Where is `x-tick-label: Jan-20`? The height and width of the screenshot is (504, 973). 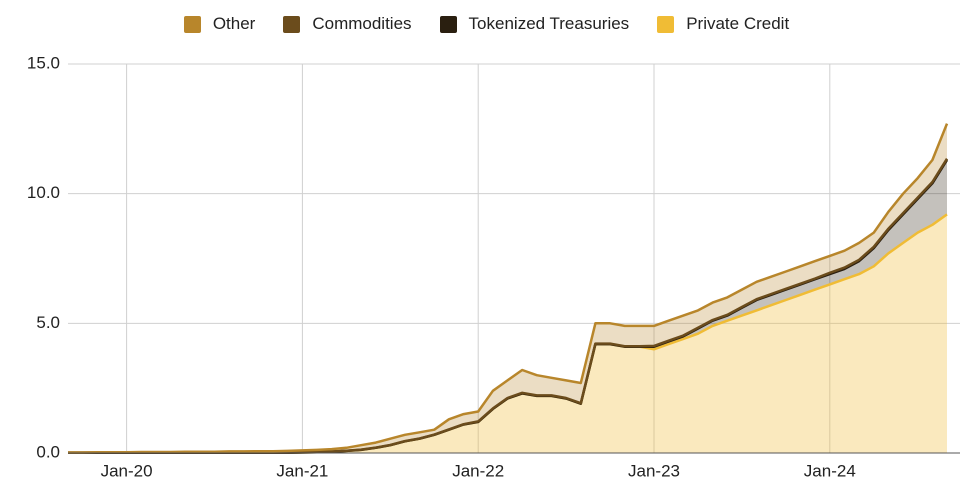 x-tick-label: Jan-20 is located at coordinates (127, 470).